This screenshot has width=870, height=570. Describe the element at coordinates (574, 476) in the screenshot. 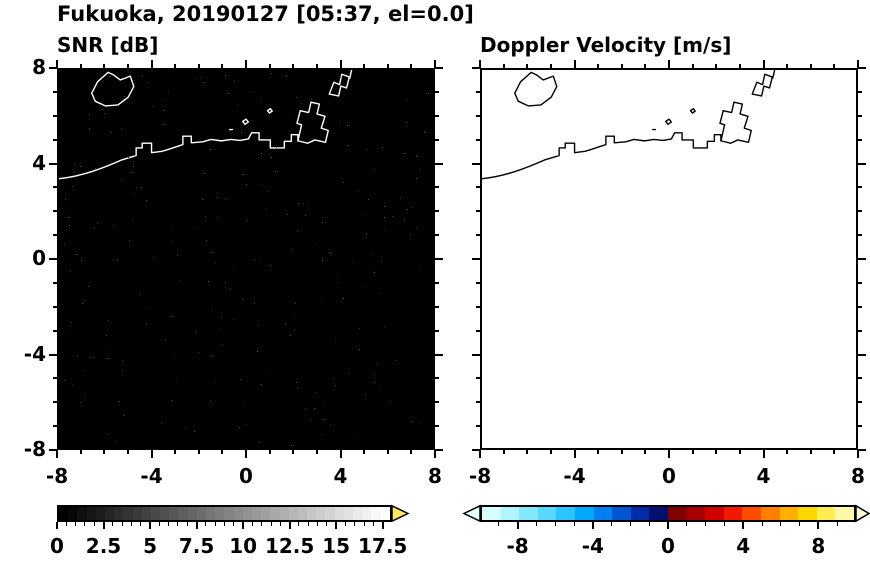

I see `x-tick-label: -4` at that location.